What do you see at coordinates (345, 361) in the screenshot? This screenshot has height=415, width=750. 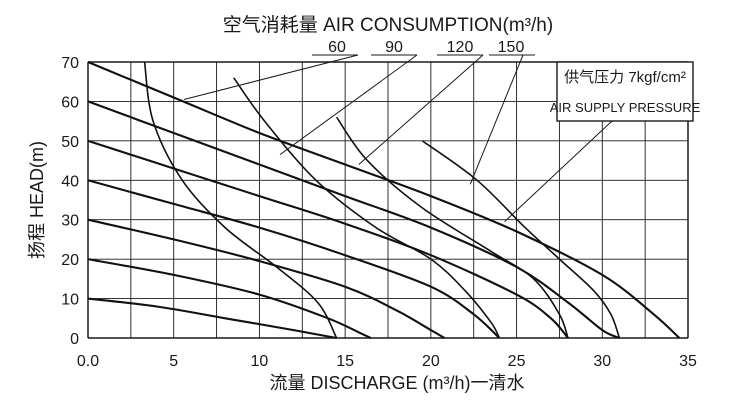 I see `x-tick-label: 15` at bounding box center [345, 361].